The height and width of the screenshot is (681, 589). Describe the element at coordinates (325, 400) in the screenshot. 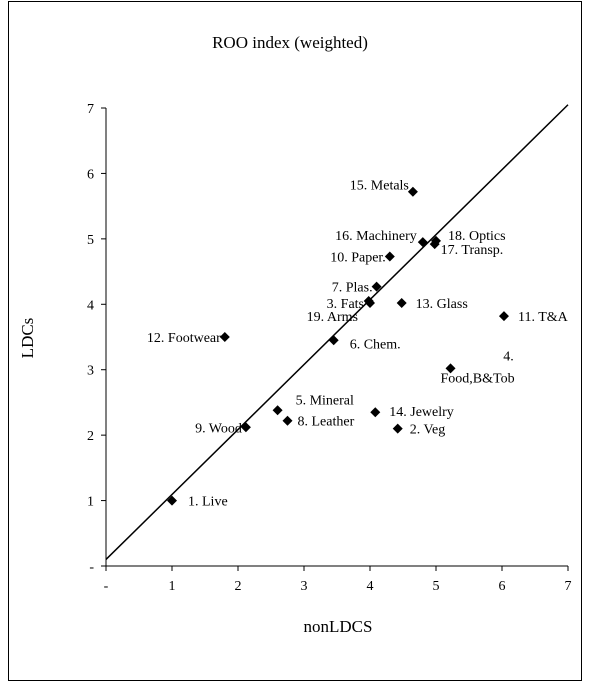

I see `data-point-label: 5. Mineral` at that location.